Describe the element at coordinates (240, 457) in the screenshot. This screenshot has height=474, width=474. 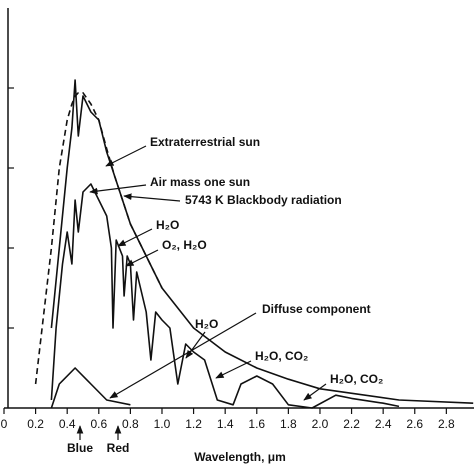
I see `x-axis-label: Wavelength, μm` at that location.